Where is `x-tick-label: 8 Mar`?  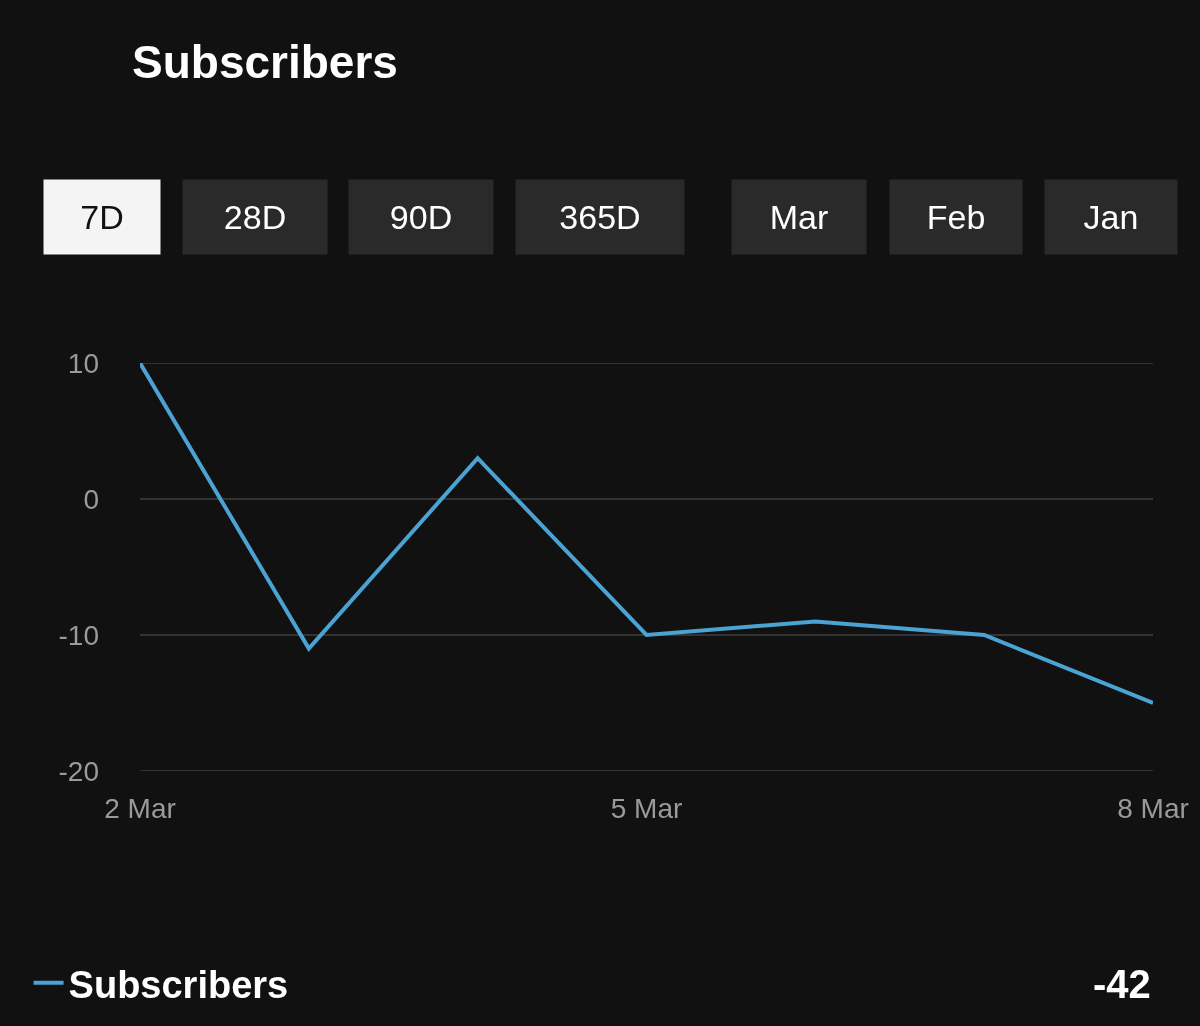
x-tick-label: 8 Mar is located at coordinates (1153, 808).